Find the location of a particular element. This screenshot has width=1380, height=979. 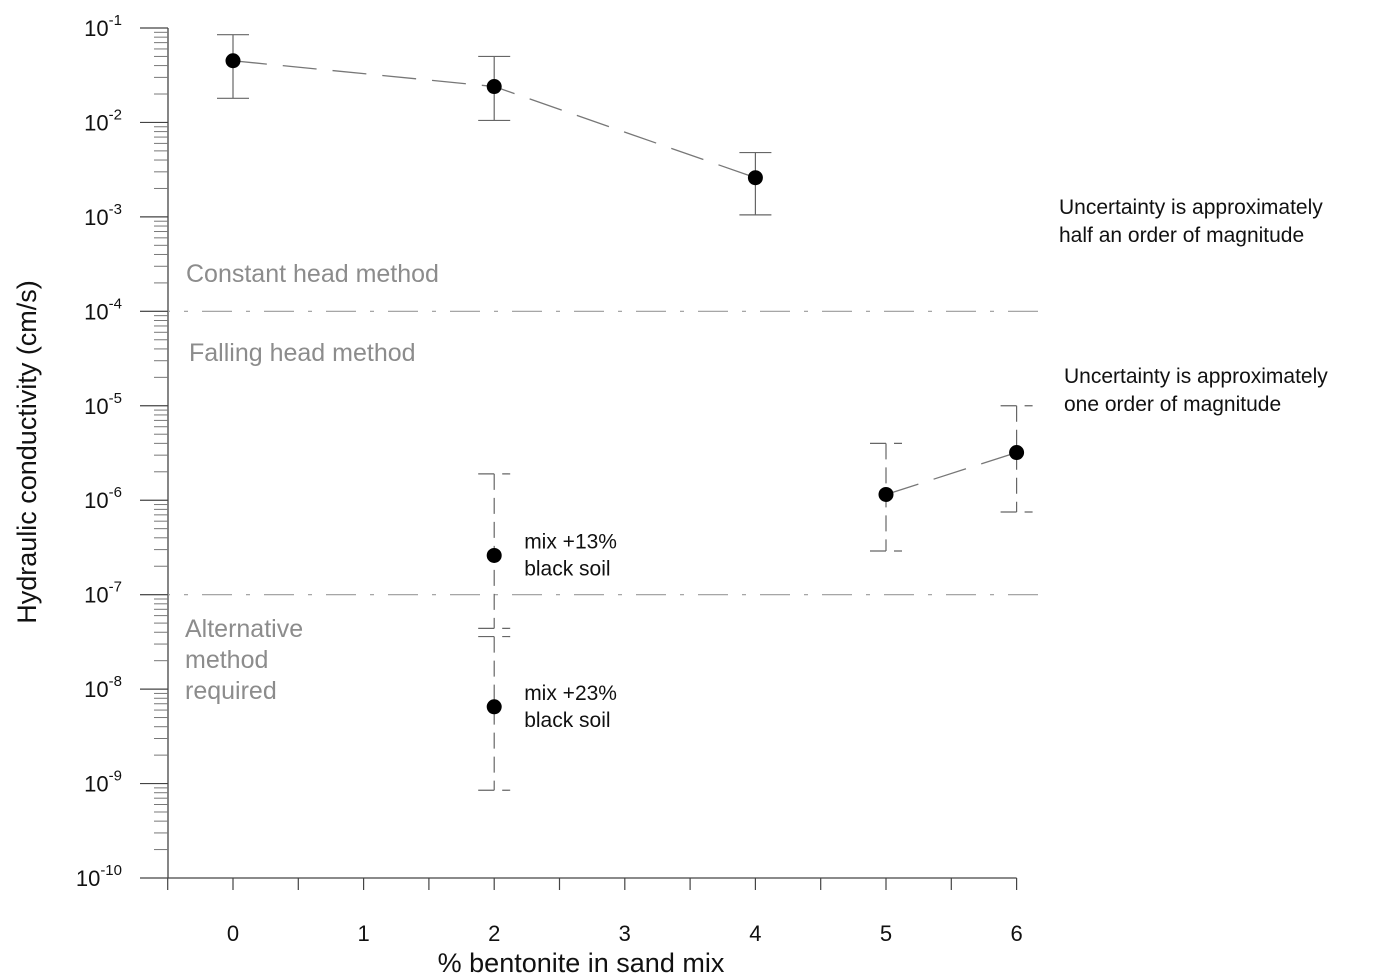

y-tick-label: 10⁻⁴ is located at coordinates (103, 309).